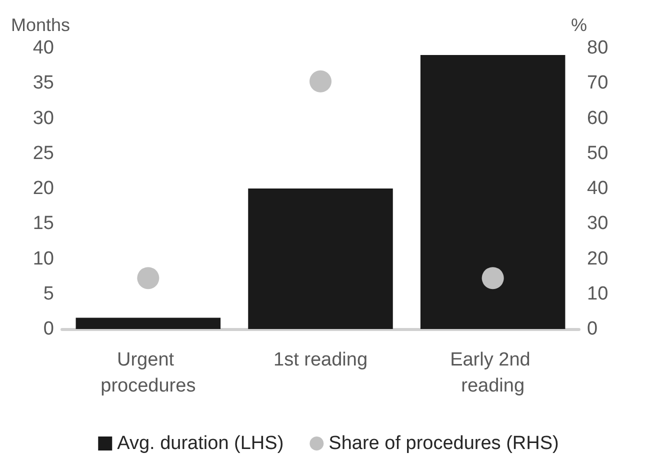  What do you see at coordinates (43, 259) in the screenshot?
I see `y-tick-label: 10` at bounding box center [43, 259].